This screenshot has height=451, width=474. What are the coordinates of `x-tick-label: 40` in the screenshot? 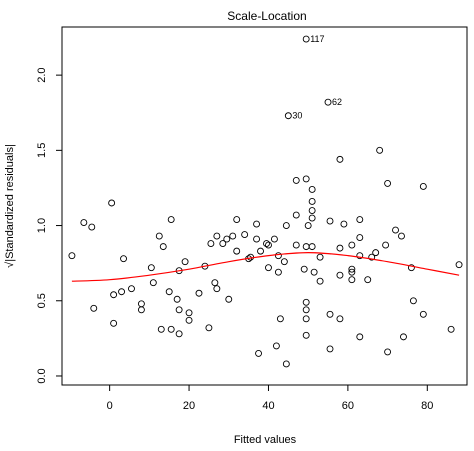 It's located at (268, 406).